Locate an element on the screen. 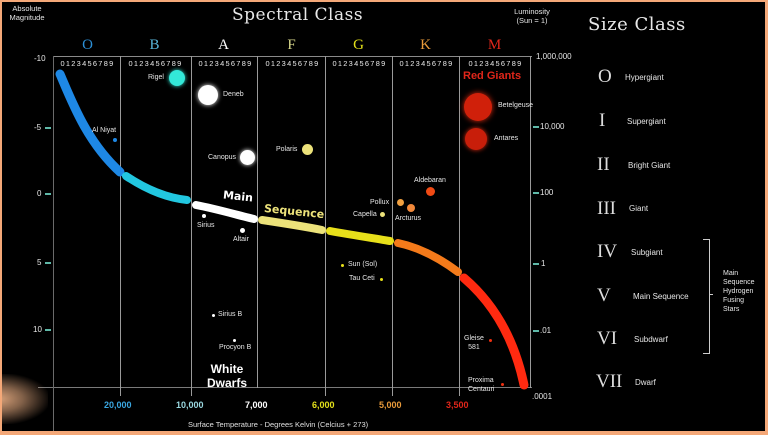 The height and width of the screenshot is (435, 768). star-arcturus is located at coordinates (411, 208).